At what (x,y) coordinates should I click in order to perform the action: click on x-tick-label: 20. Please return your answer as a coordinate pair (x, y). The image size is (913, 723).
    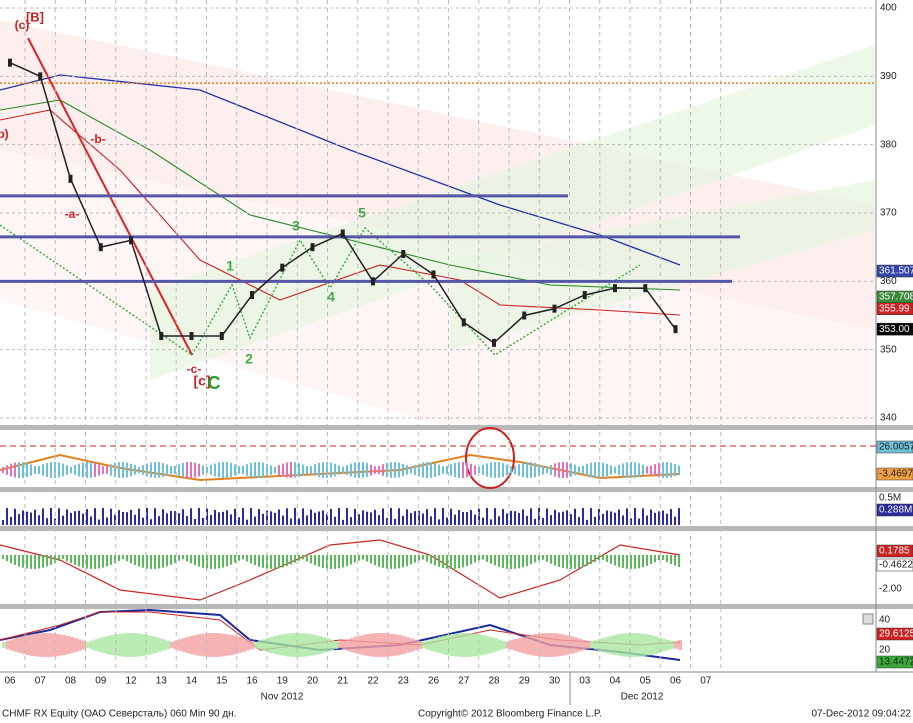
    Looking at the image, I should click on (313, 681).